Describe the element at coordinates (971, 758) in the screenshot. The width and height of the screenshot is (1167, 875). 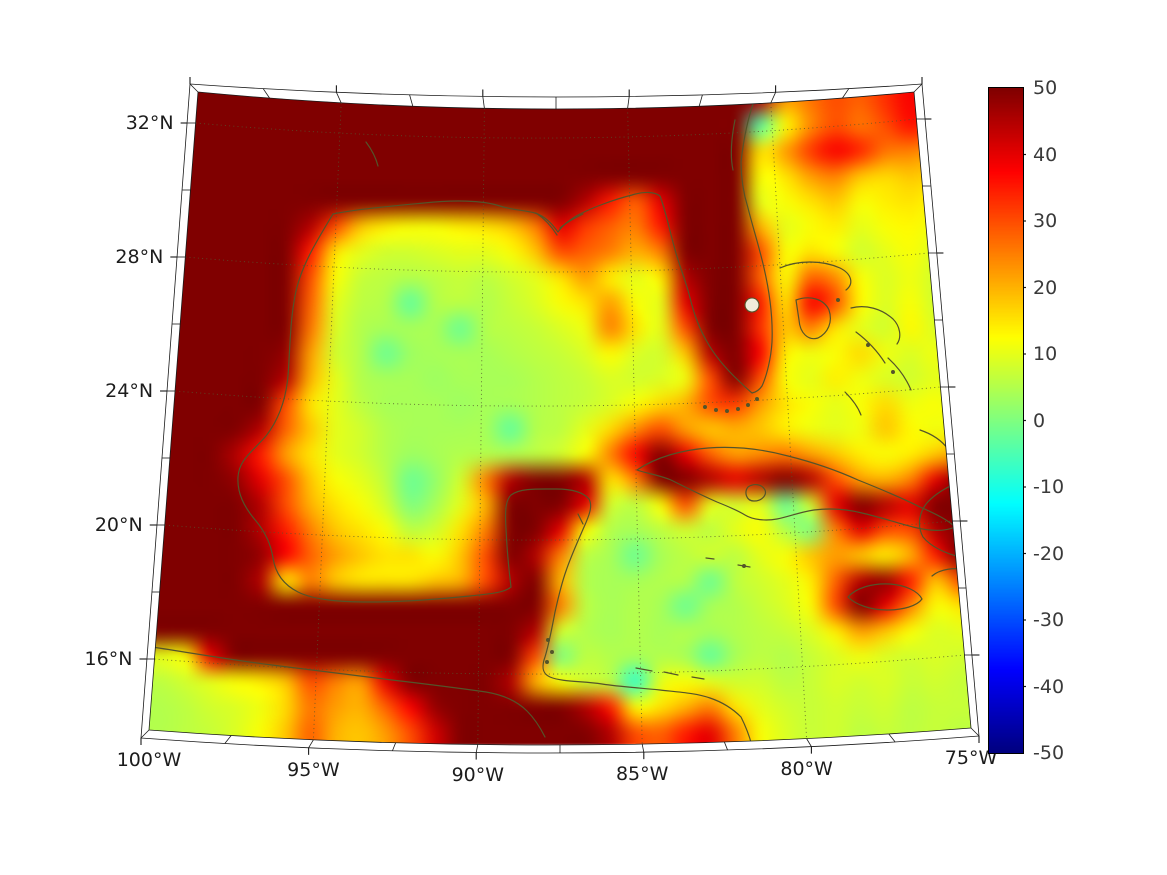
I see `x-tick-label-75w: 75°W` at that location.